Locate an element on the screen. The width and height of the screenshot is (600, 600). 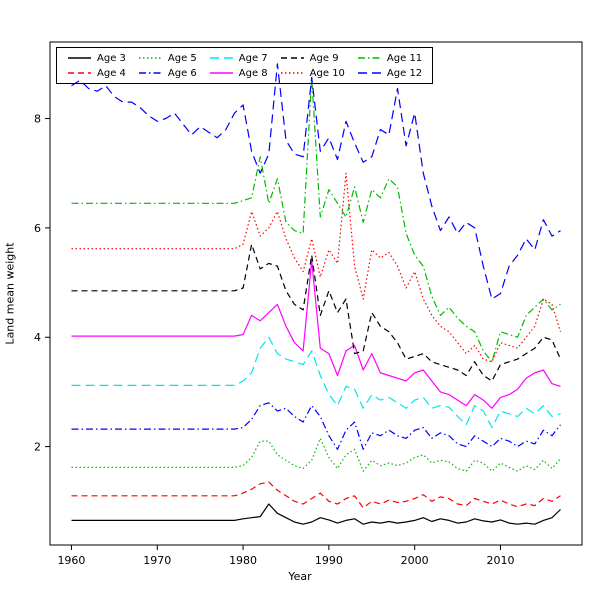
y-tick-label: 6 is located at coordinates (37, 228).